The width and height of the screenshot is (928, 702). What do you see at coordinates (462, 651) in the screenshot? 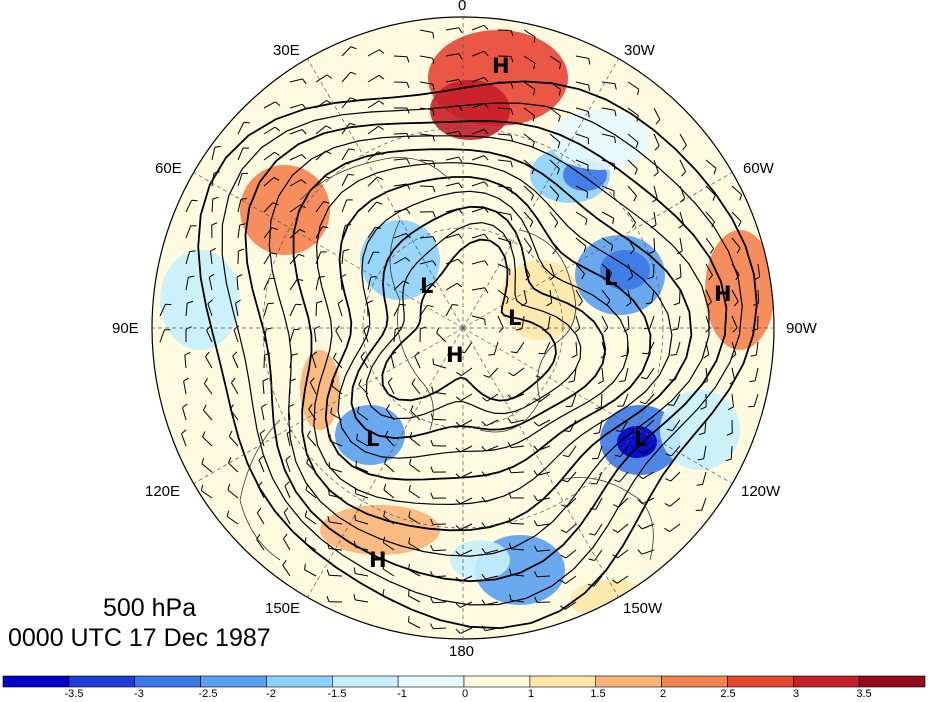
I see `lon-label-180: 180` at bounding box center [462, 651].